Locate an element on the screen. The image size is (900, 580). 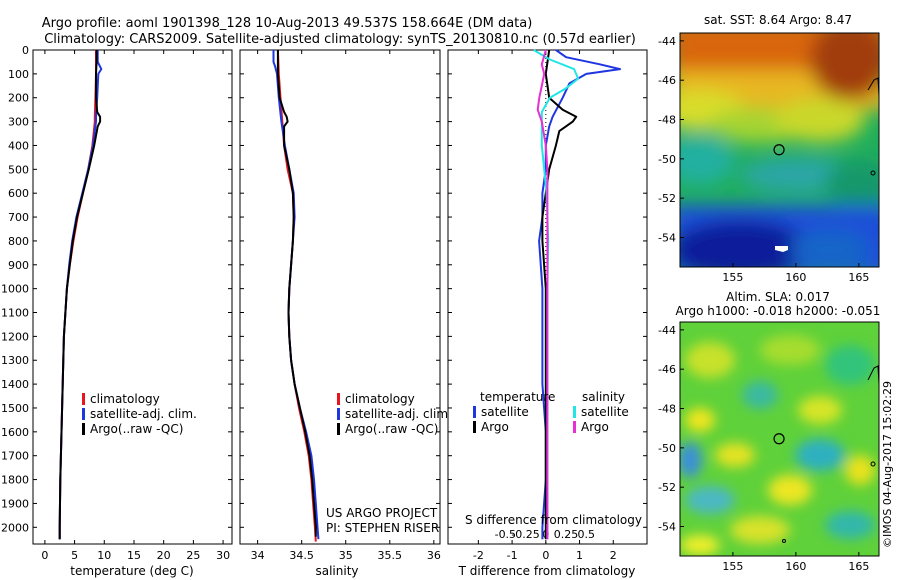
legend-swatch-s-argo is located at coordinates (574, 427).